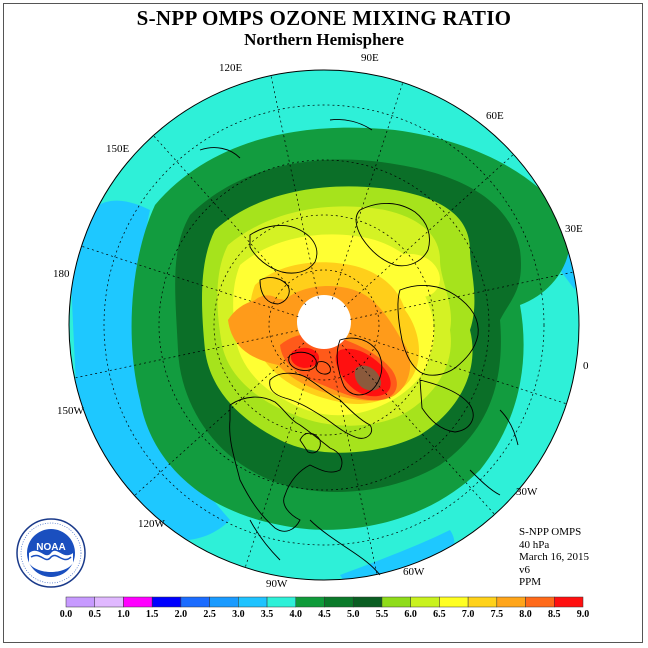  Describe the element at coordinates (123, 614) in the screenshot. I see `colorbar-tick-label: 1.0` at that location.